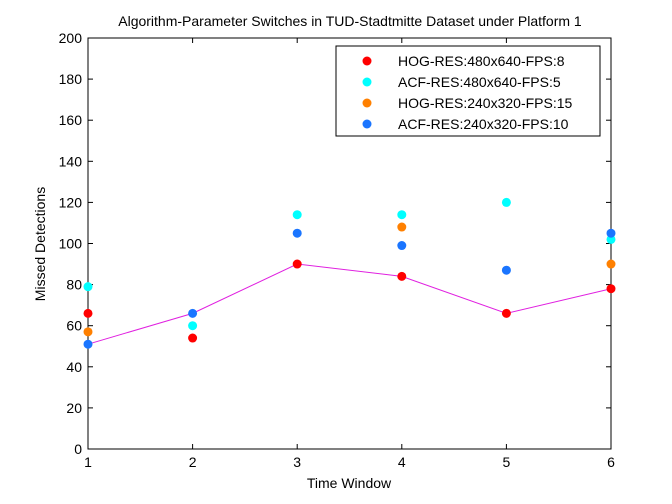 The height and width of the screenshot is (504, 672). I want to click on y-tick-label: 40, so click(74, 367).